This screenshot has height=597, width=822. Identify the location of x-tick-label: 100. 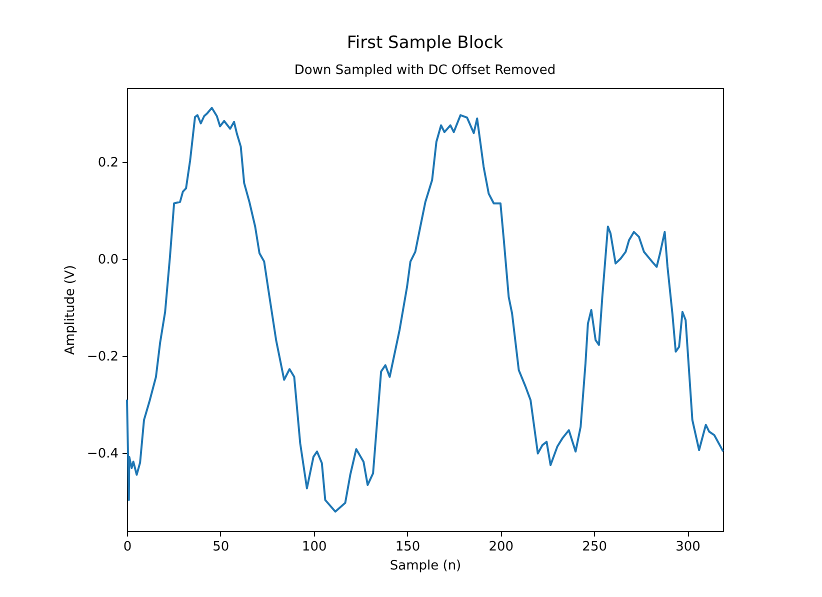
(314, 547).